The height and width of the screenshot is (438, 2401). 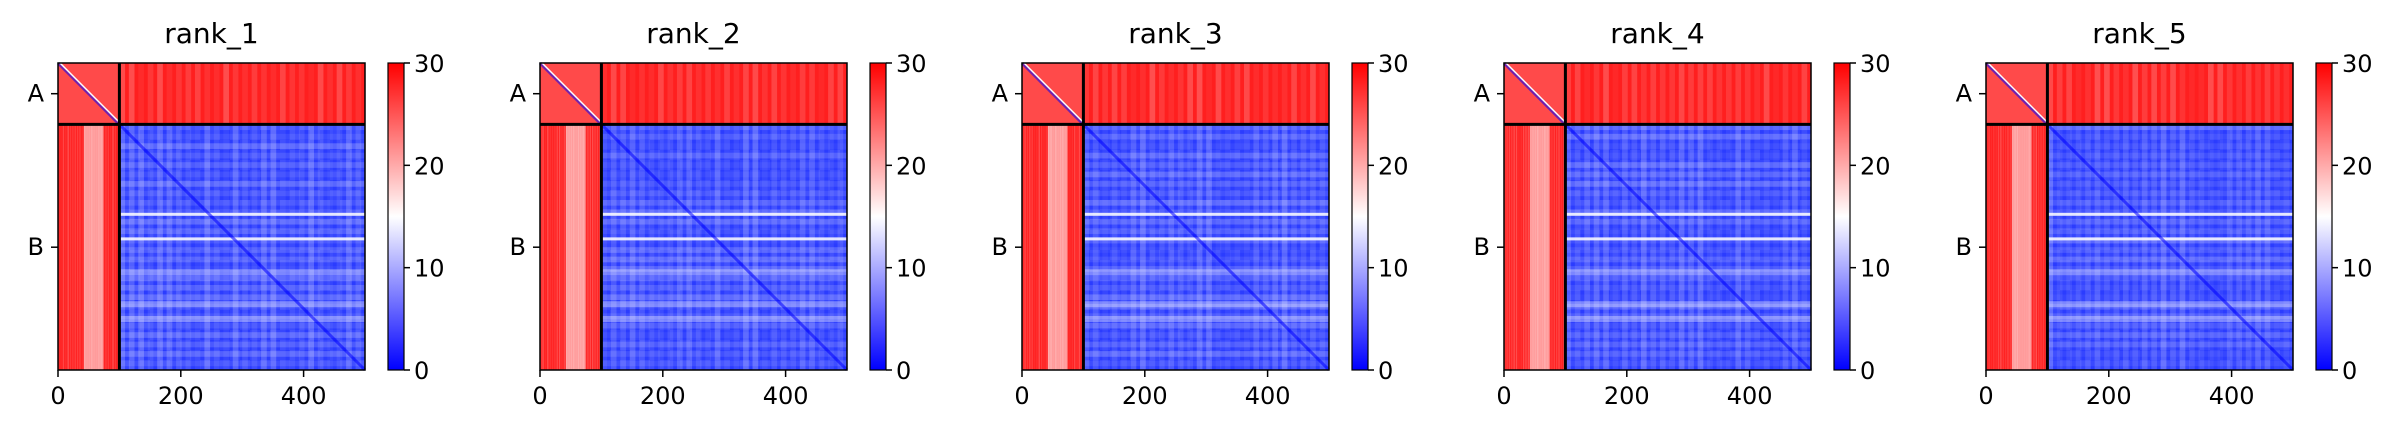 I want to click on x-tick-label: 200, so click(x=2109, y=396).